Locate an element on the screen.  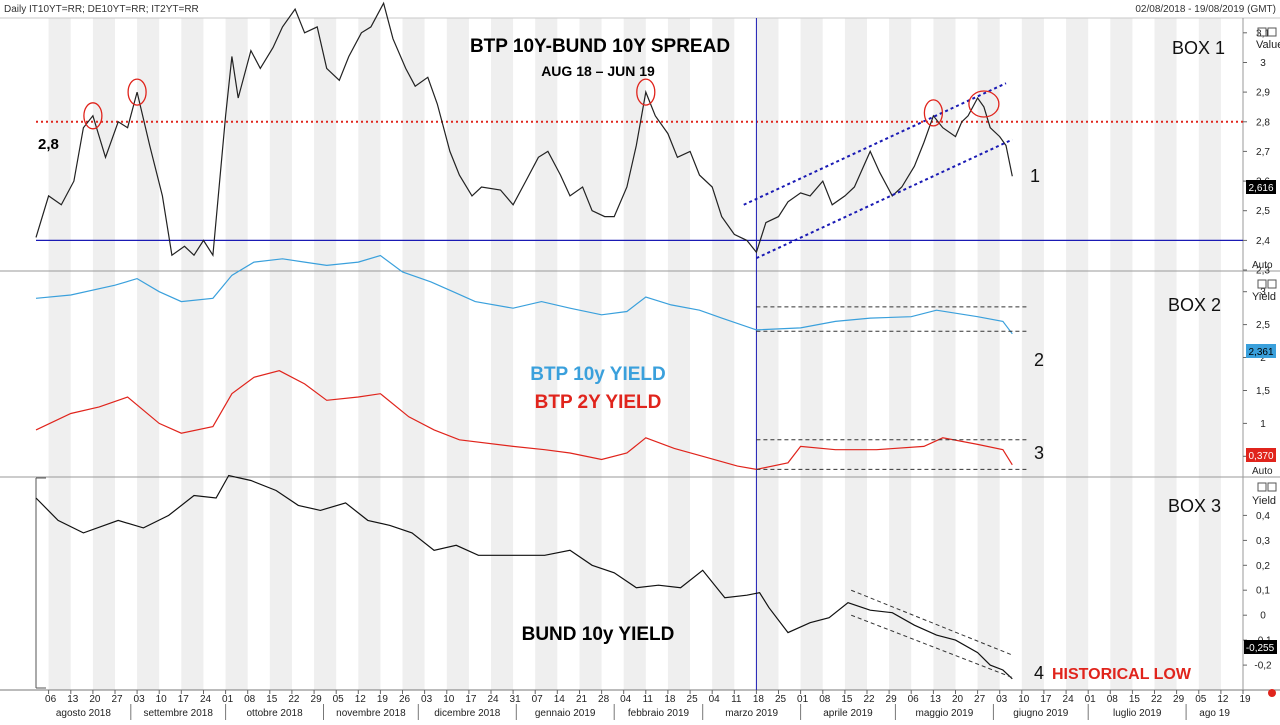
x-tick-label: 19 is located at coordinates (1245, 699).